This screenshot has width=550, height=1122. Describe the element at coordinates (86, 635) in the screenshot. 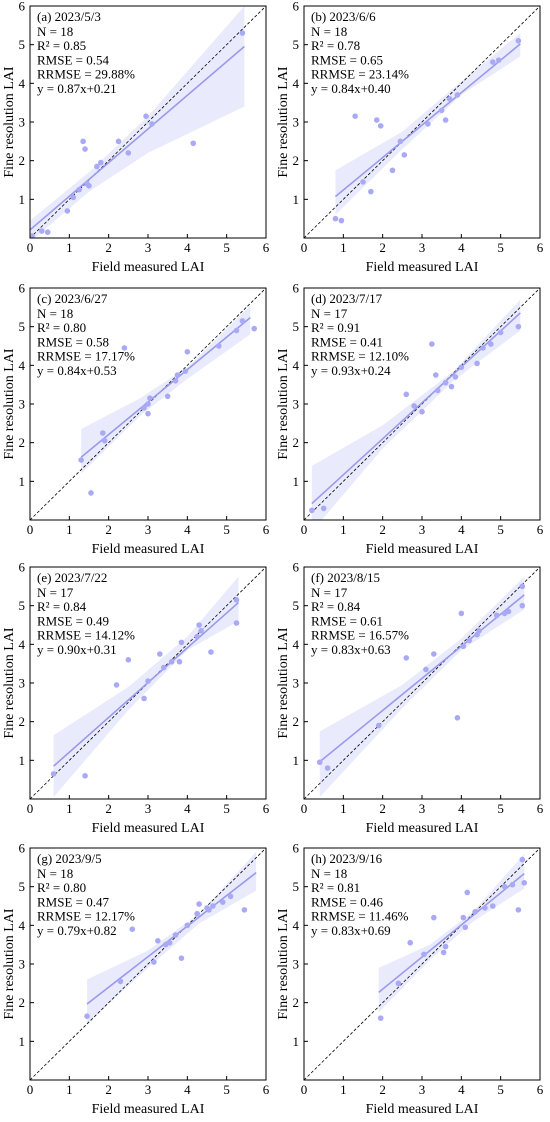

I see `stat-line-3: RRMSE = 14.12%` at that location.